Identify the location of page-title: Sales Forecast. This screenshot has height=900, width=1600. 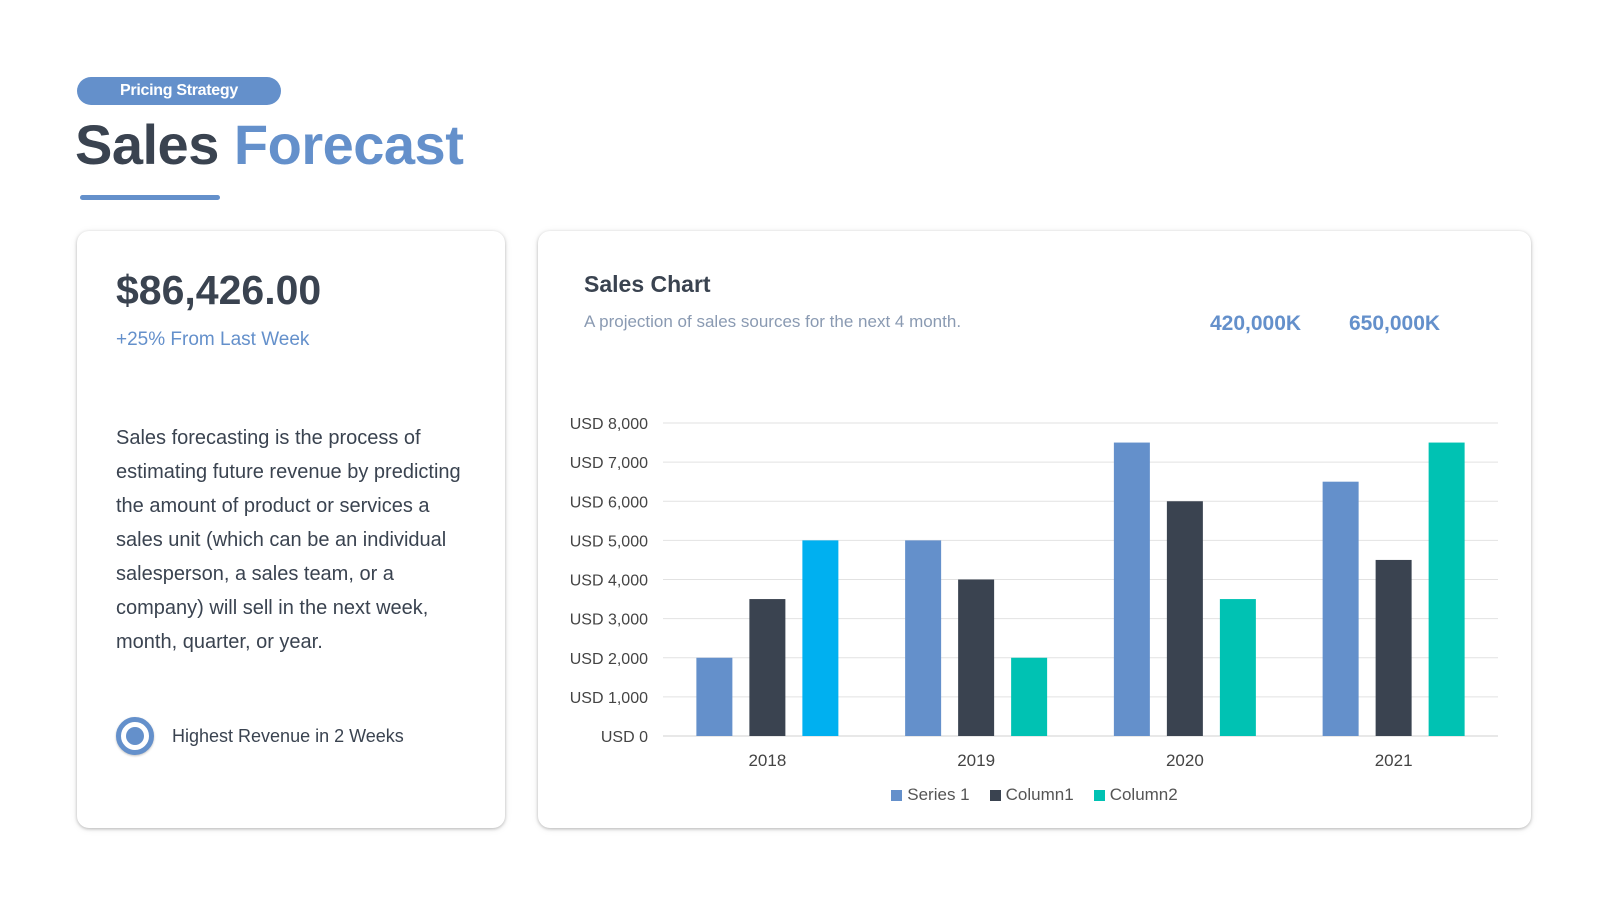
(269, 144).